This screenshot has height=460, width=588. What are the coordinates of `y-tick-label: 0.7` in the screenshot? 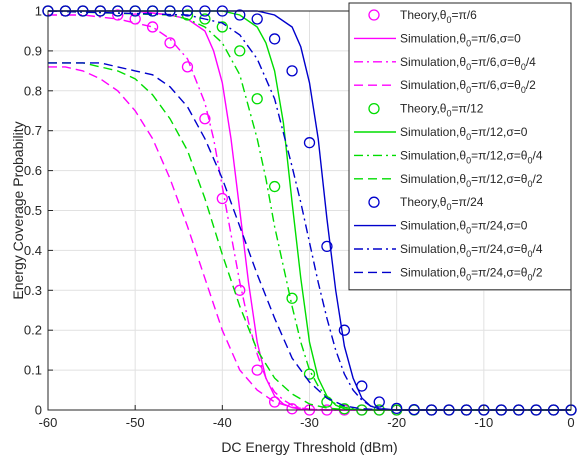 It's located at (33, 130).